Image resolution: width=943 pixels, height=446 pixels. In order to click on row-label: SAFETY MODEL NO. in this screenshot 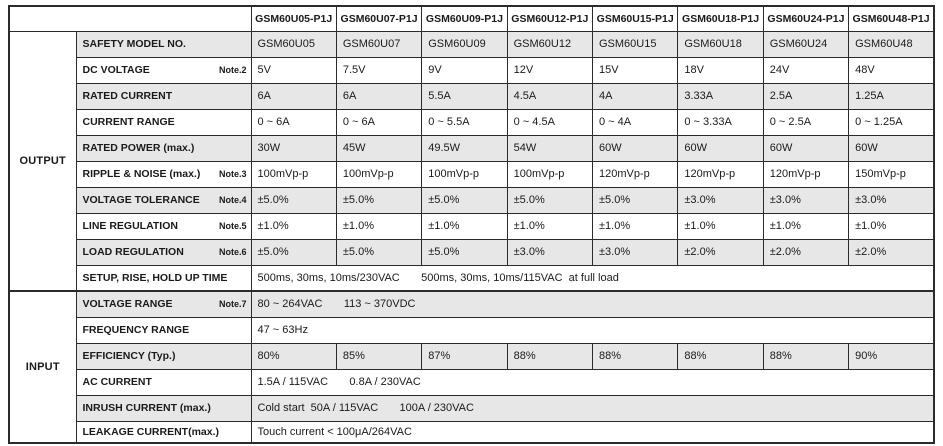, I will do `click(134, 44)`.